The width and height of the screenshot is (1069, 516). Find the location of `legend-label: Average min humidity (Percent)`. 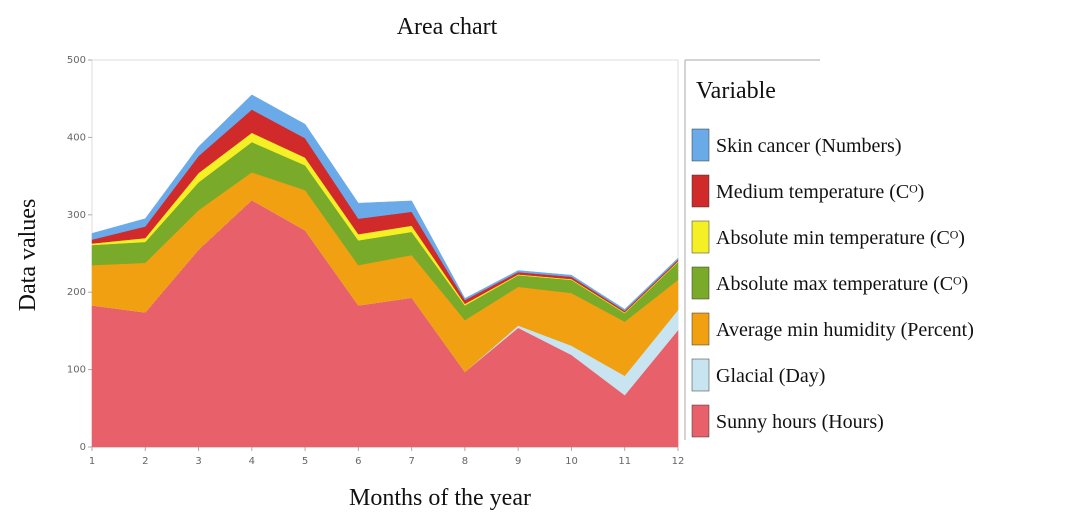

legend-label: Average min humidity (Percent) is located at coordinates (845, 330).